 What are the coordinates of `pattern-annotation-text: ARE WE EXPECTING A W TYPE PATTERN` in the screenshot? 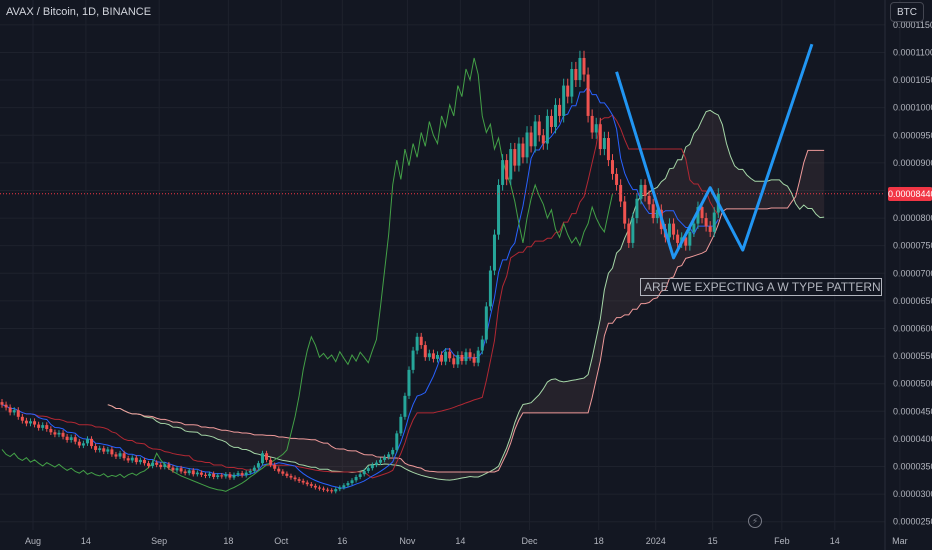 It's located at (761, 287).